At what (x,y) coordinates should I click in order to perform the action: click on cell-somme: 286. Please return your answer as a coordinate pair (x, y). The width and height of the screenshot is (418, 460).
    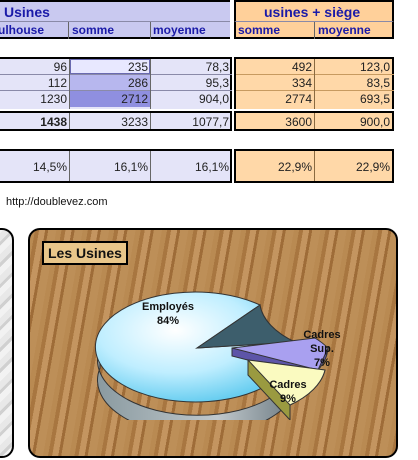
    Looking at the image, I should click on (137, 83).